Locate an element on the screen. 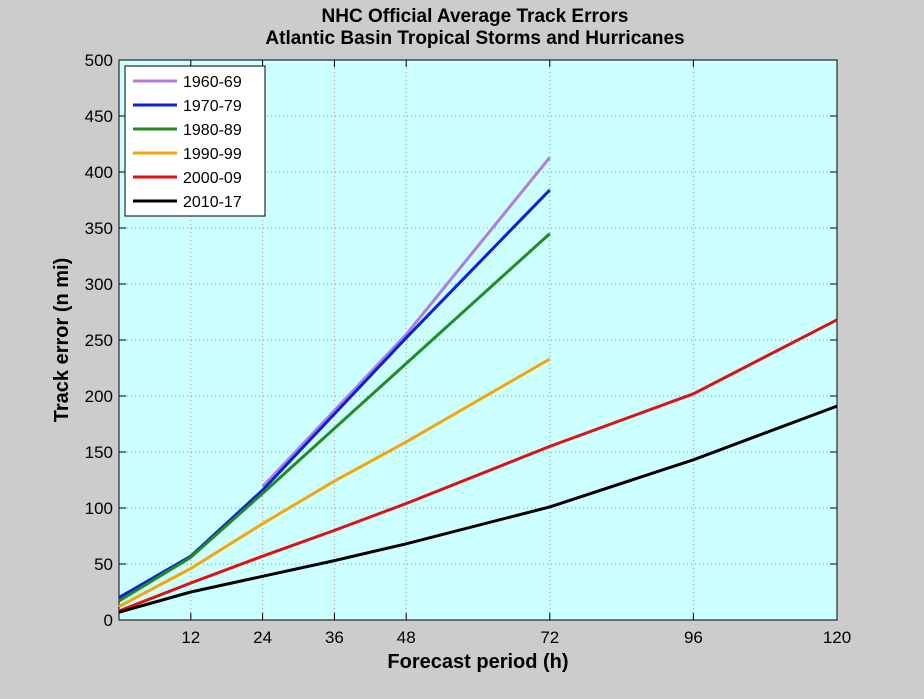  y-tick-label: 150 is located at coordinates (99, 452).